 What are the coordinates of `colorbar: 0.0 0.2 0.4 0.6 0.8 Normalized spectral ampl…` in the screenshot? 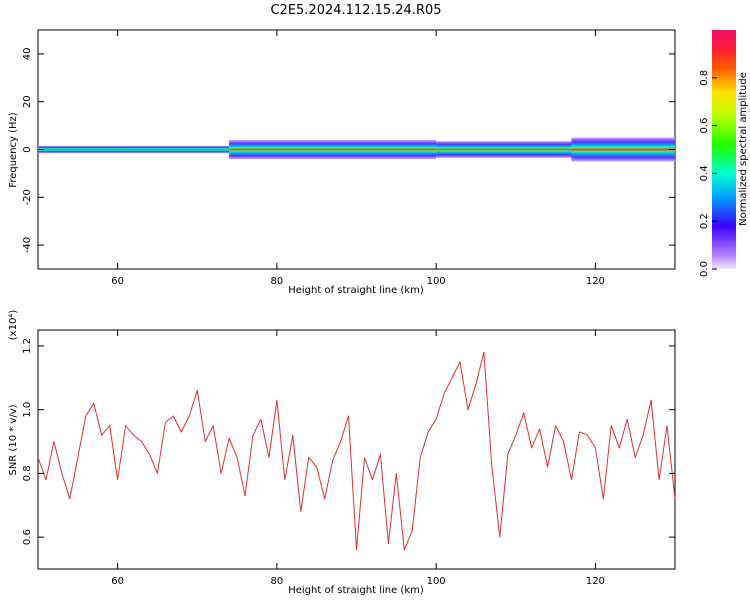 It's located at (724, 153).